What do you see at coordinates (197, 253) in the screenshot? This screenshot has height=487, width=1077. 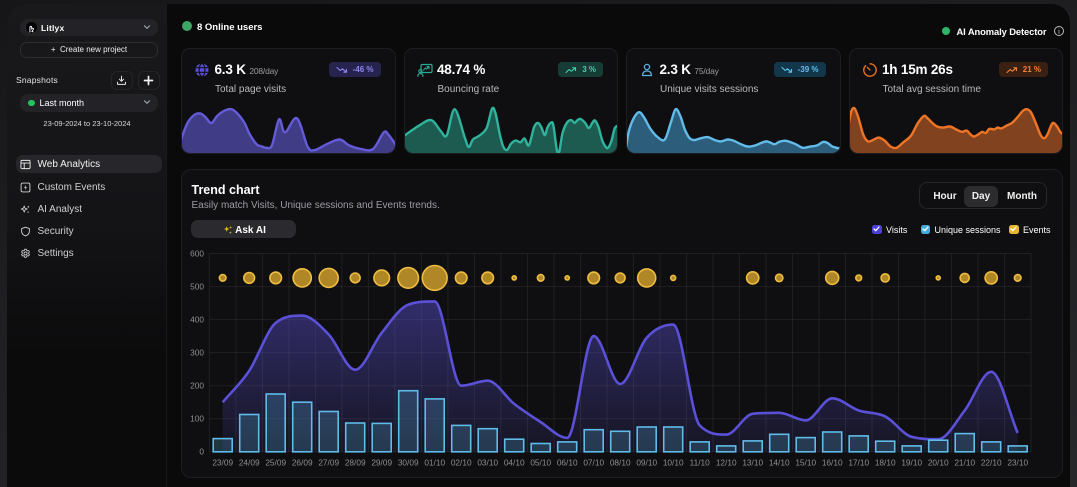 I see `svg-text: 600` at bounding box center [197, 253].